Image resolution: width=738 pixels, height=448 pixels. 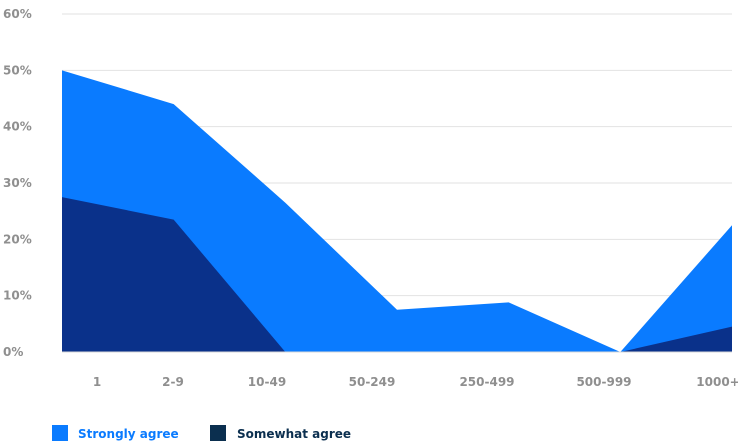 What do you see at coordinates (97, 382) in the screenshot?
I see `xtick-label-0: 1` at bounding box center [97, 382].